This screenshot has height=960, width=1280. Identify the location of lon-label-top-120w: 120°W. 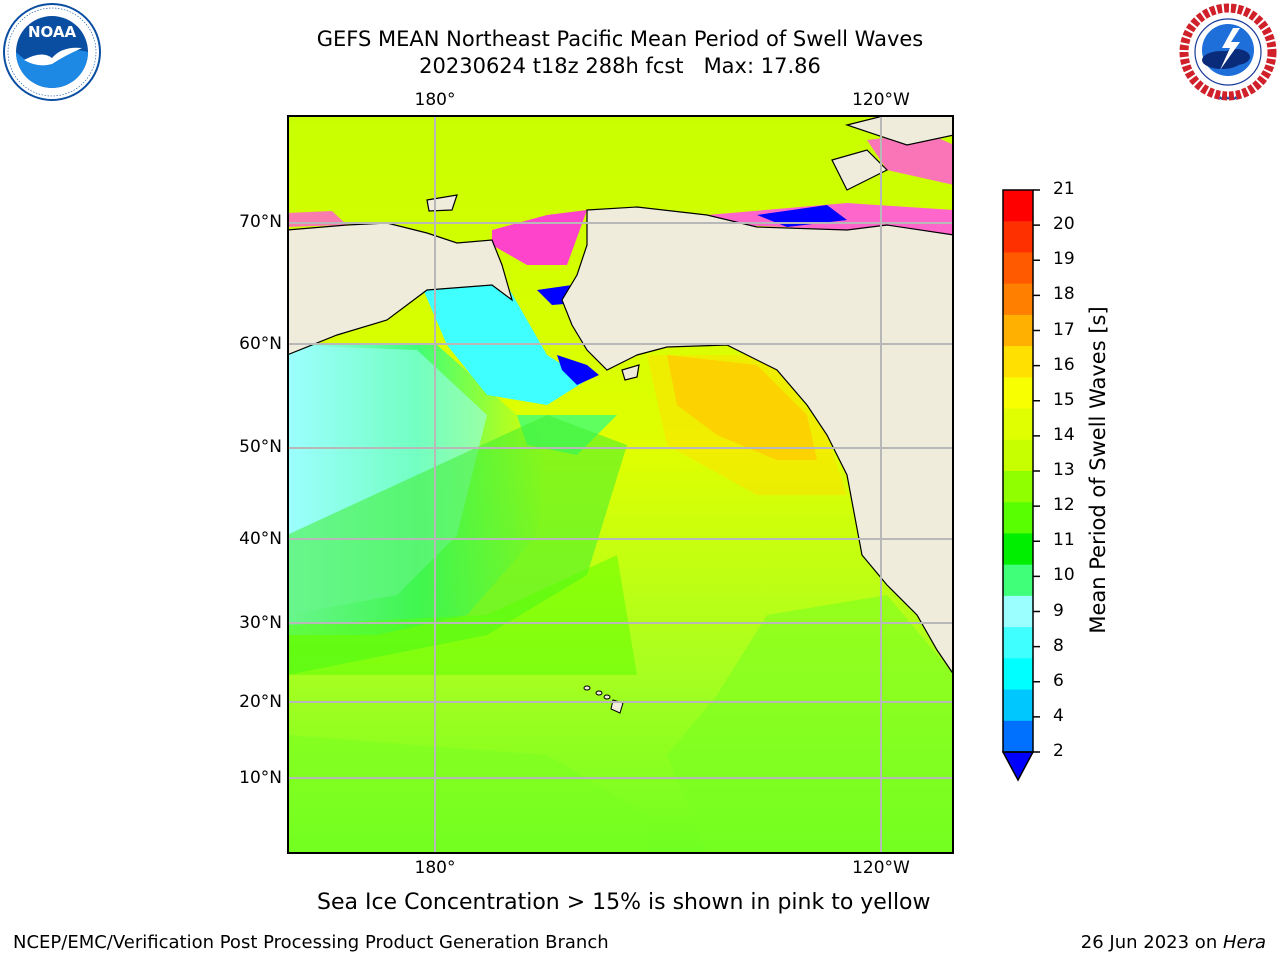
(881, 100).